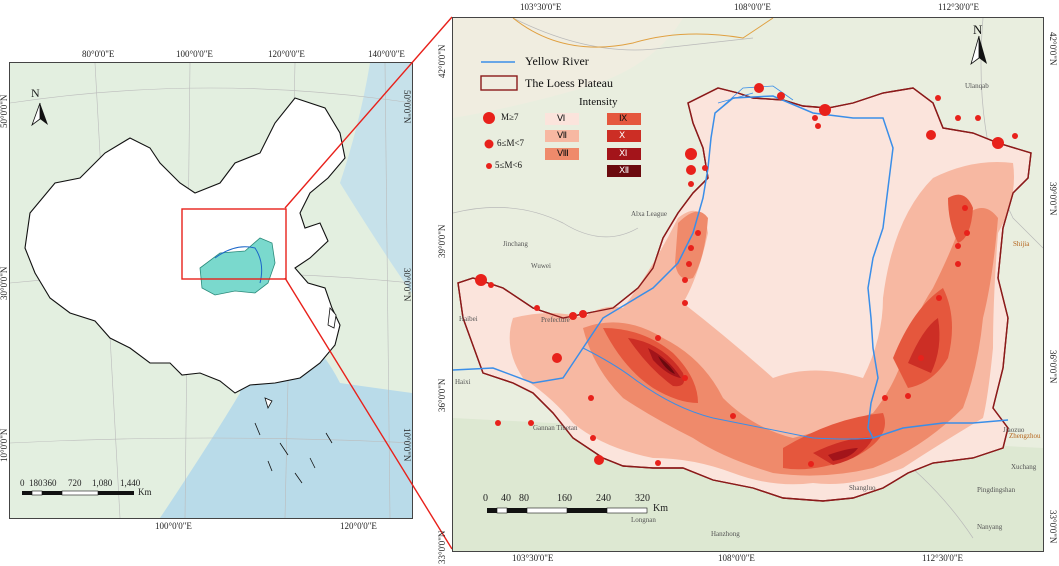  What do you see at coordinates (541, 7) in the screenshot?
I see `right-top-tick-103e: 103°30'0"E` at bounding box center [541, 7].